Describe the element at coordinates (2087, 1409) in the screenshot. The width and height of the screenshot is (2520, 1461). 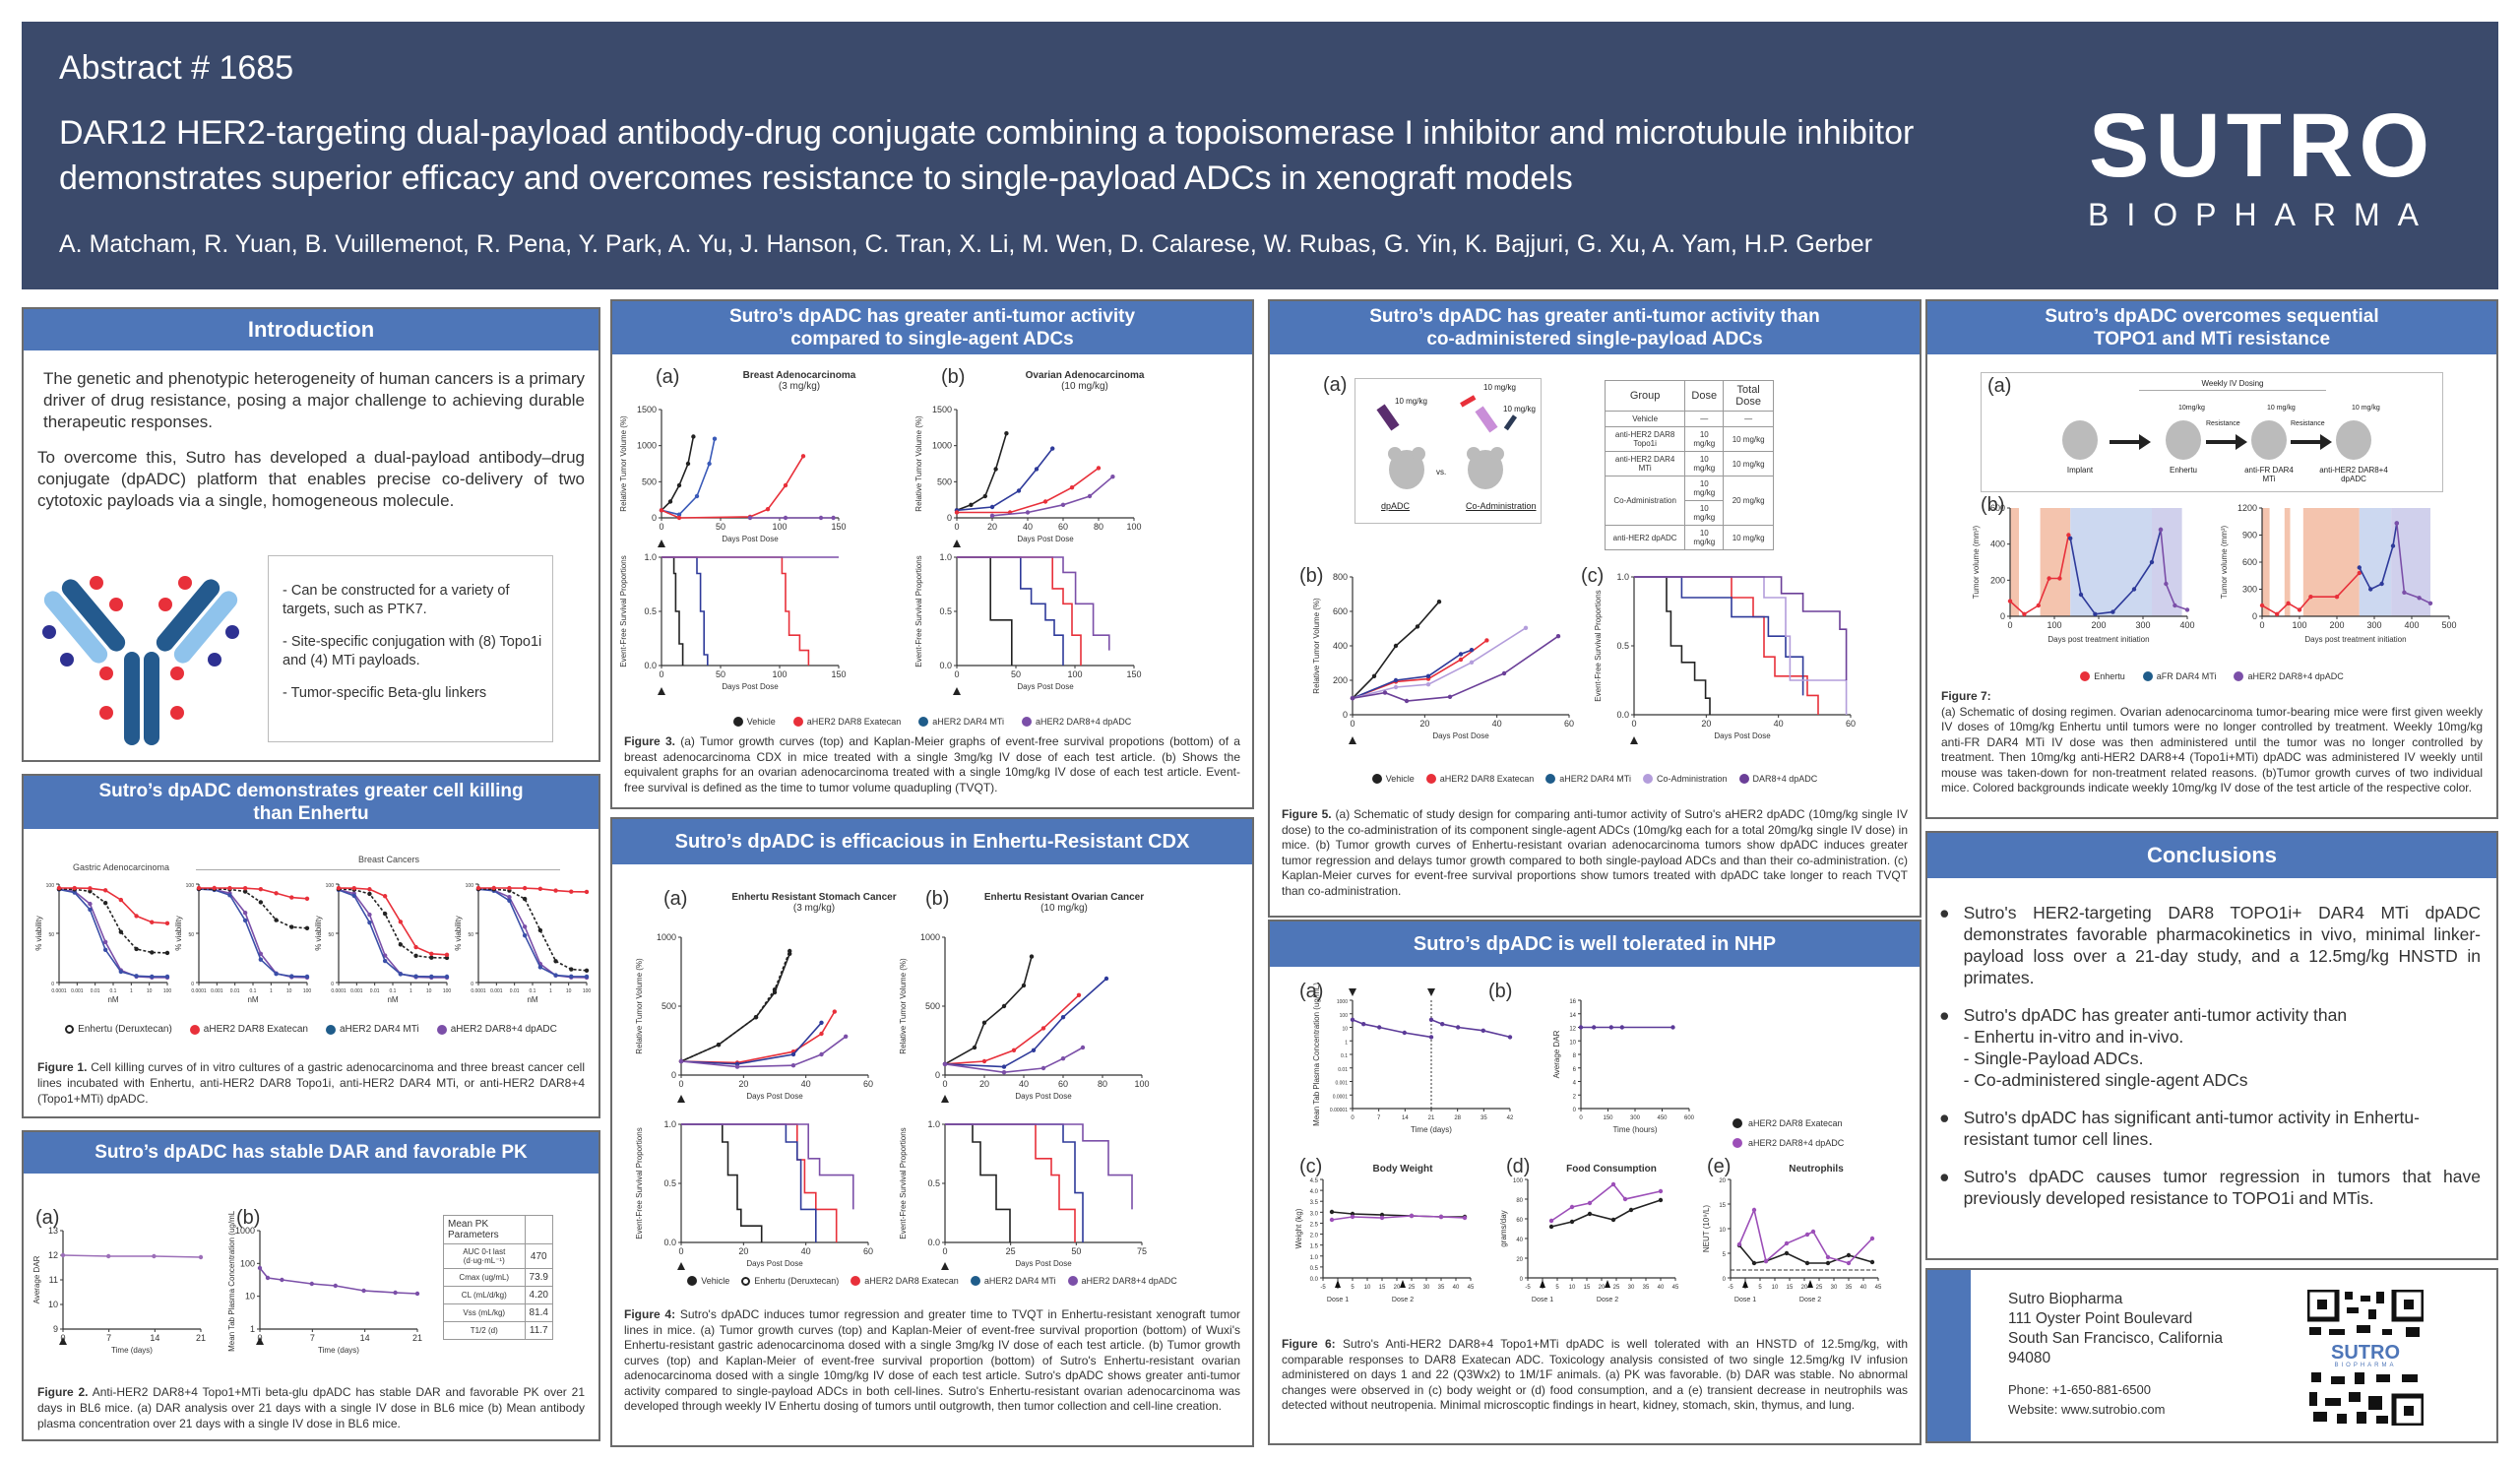
I see `website-link: Website: www.sutrobio.com` at that location.